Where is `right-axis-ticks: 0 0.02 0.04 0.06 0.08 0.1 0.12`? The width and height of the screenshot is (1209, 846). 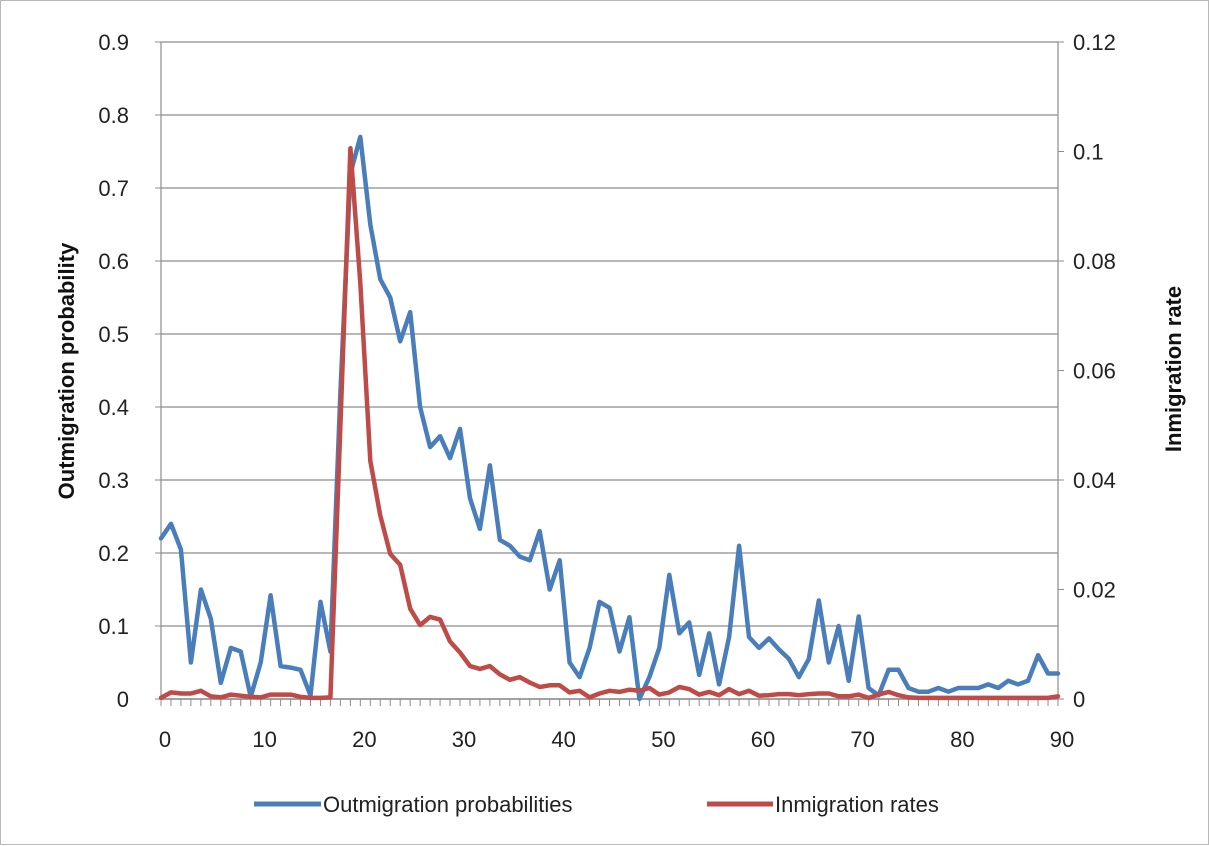
right-axis-ticks: 0 0.02 0.04 0.06 0.08 0.1 0.12 is located at coordinates (1094, 371).